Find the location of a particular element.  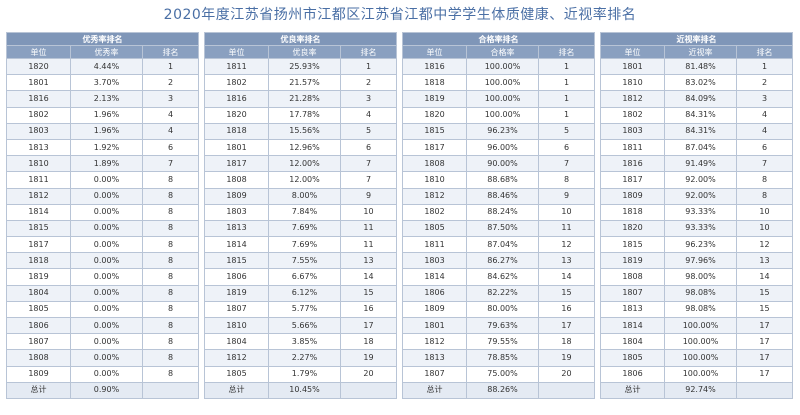

table-row: 1815 96.23% 12 is located at coordinates (697, 245).